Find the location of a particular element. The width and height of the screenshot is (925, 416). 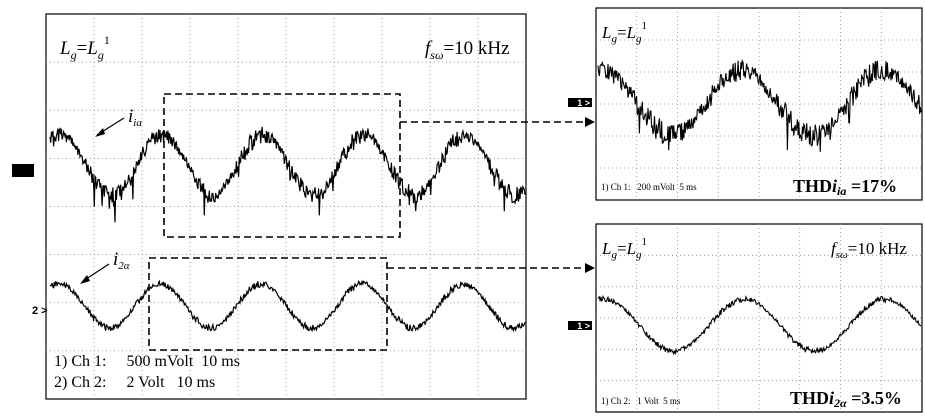

main-switching-frequency-label: fsω=10 kHz is located at coordinates (467, 50).